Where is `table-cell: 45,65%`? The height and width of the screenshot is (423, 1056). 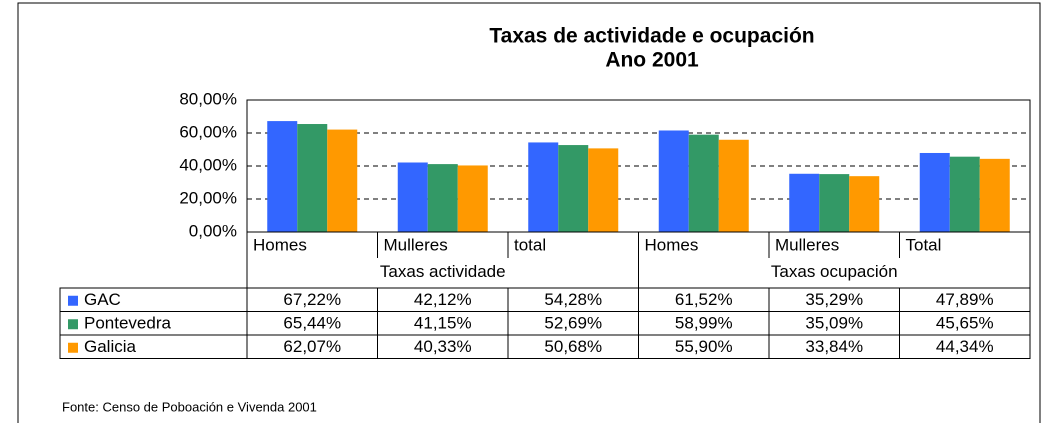
table-cell: 45,65% is located at coordinates (965, 323).